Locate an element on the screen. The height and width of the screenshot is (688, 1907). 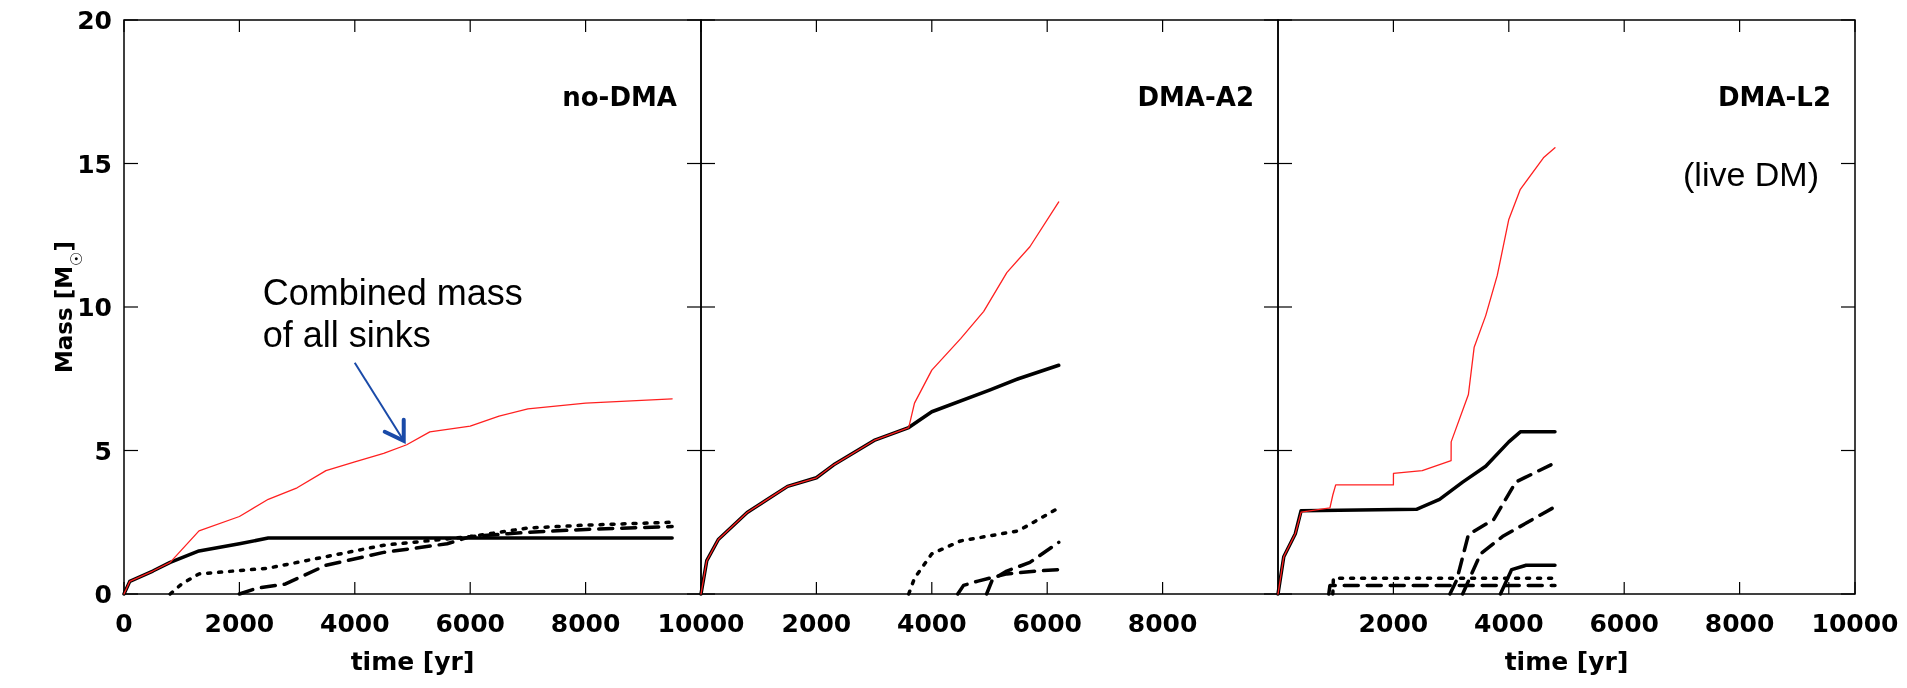
text: DMA-A2 is located at coordinates (1195, 97).